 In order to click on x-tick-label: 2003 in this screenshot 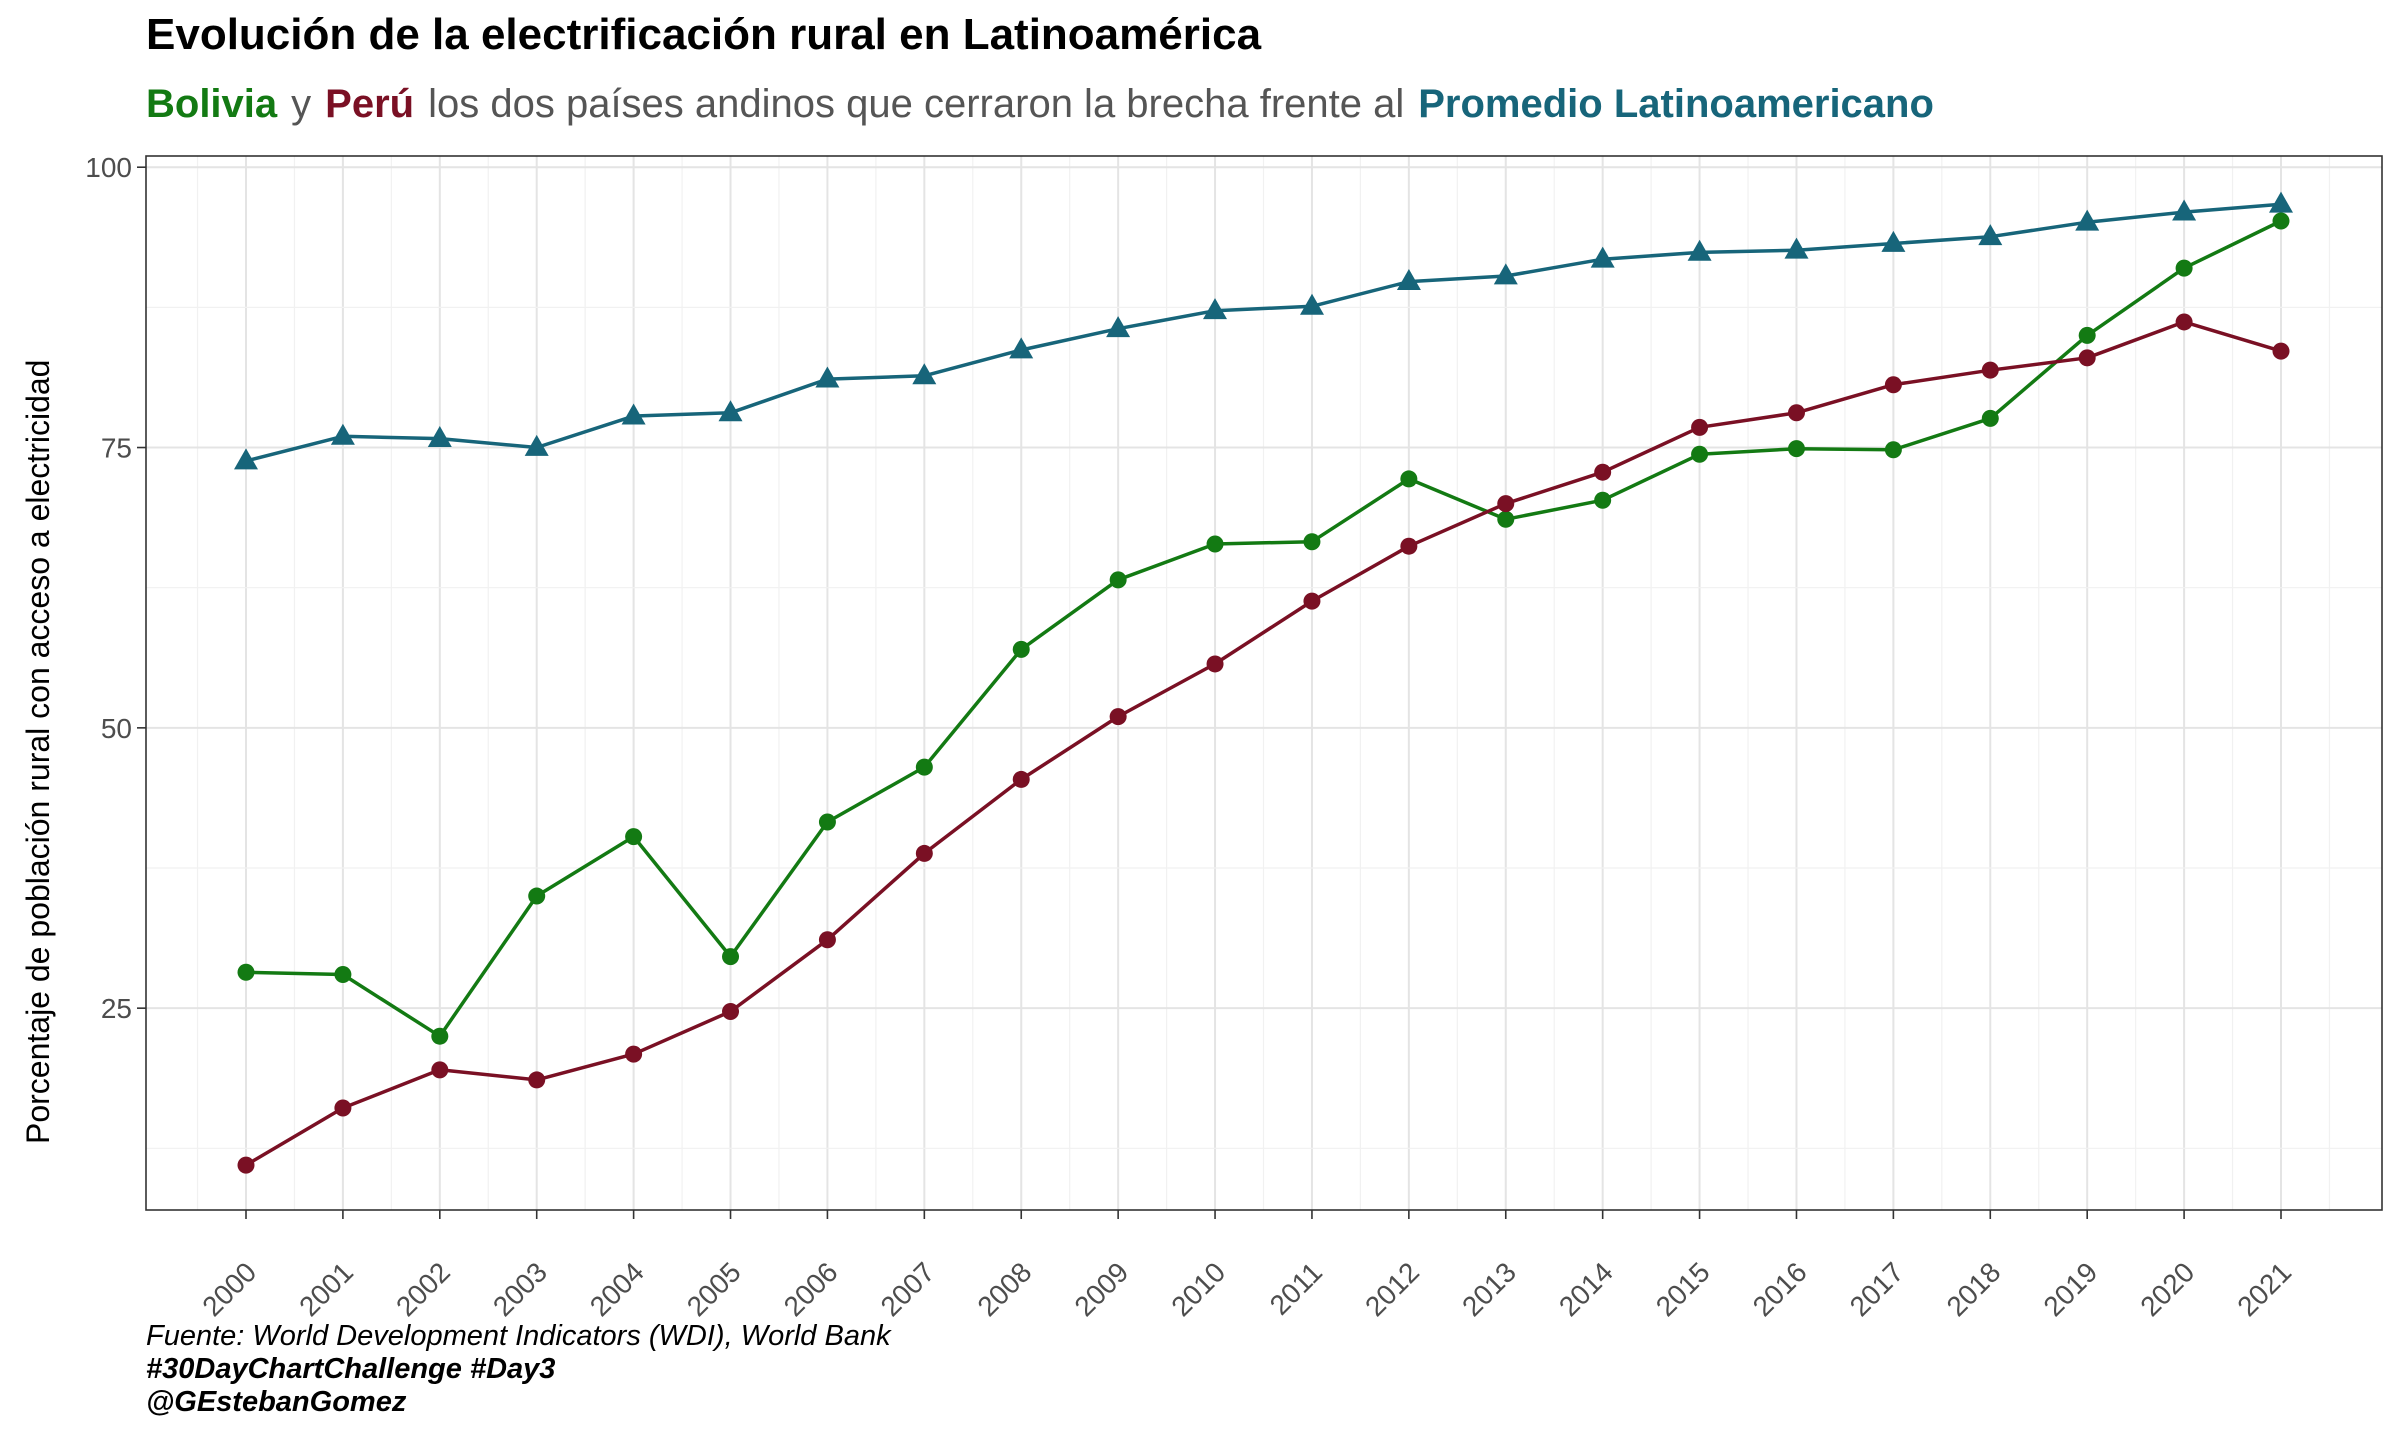, I will do `click(520, 1289)`.